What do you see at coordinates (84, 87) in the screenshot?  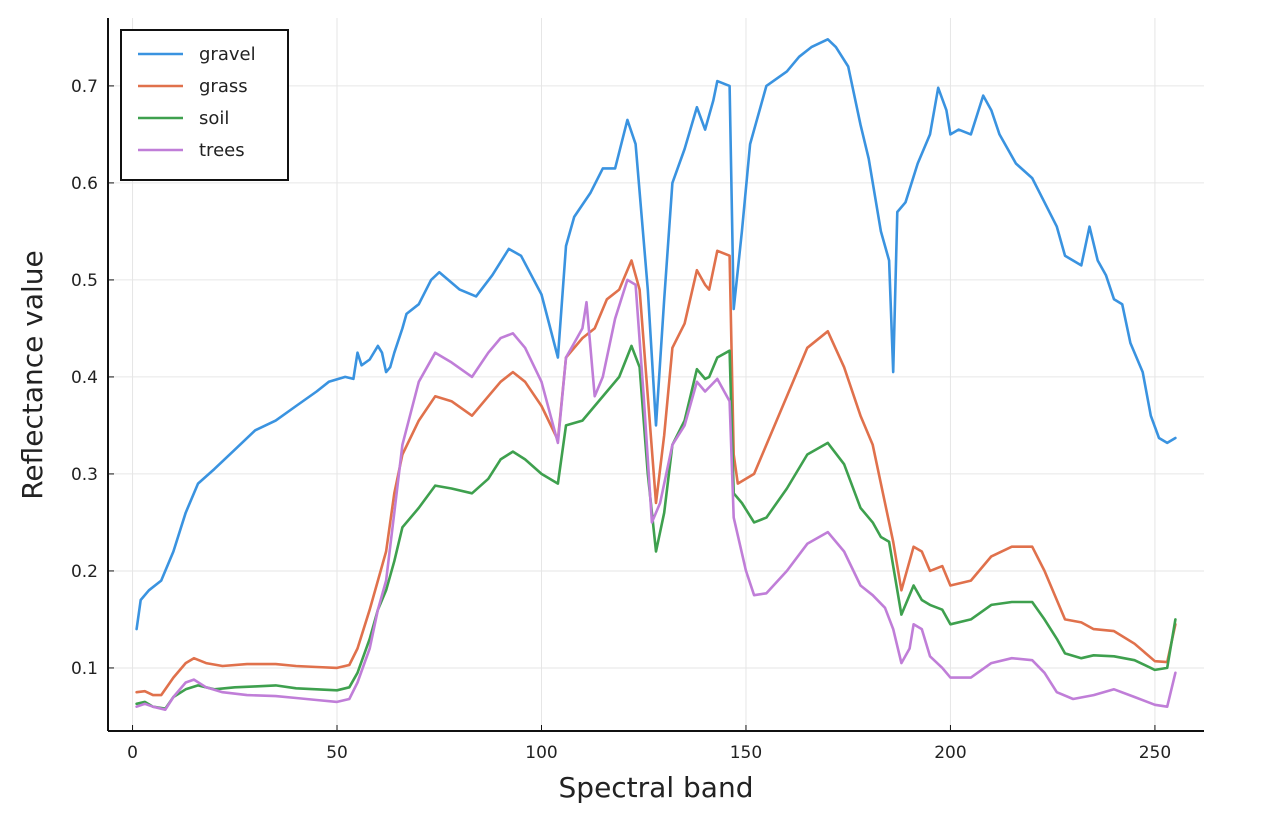 I see `y-tick-label: 0.7` at bounding box center [84, 87].